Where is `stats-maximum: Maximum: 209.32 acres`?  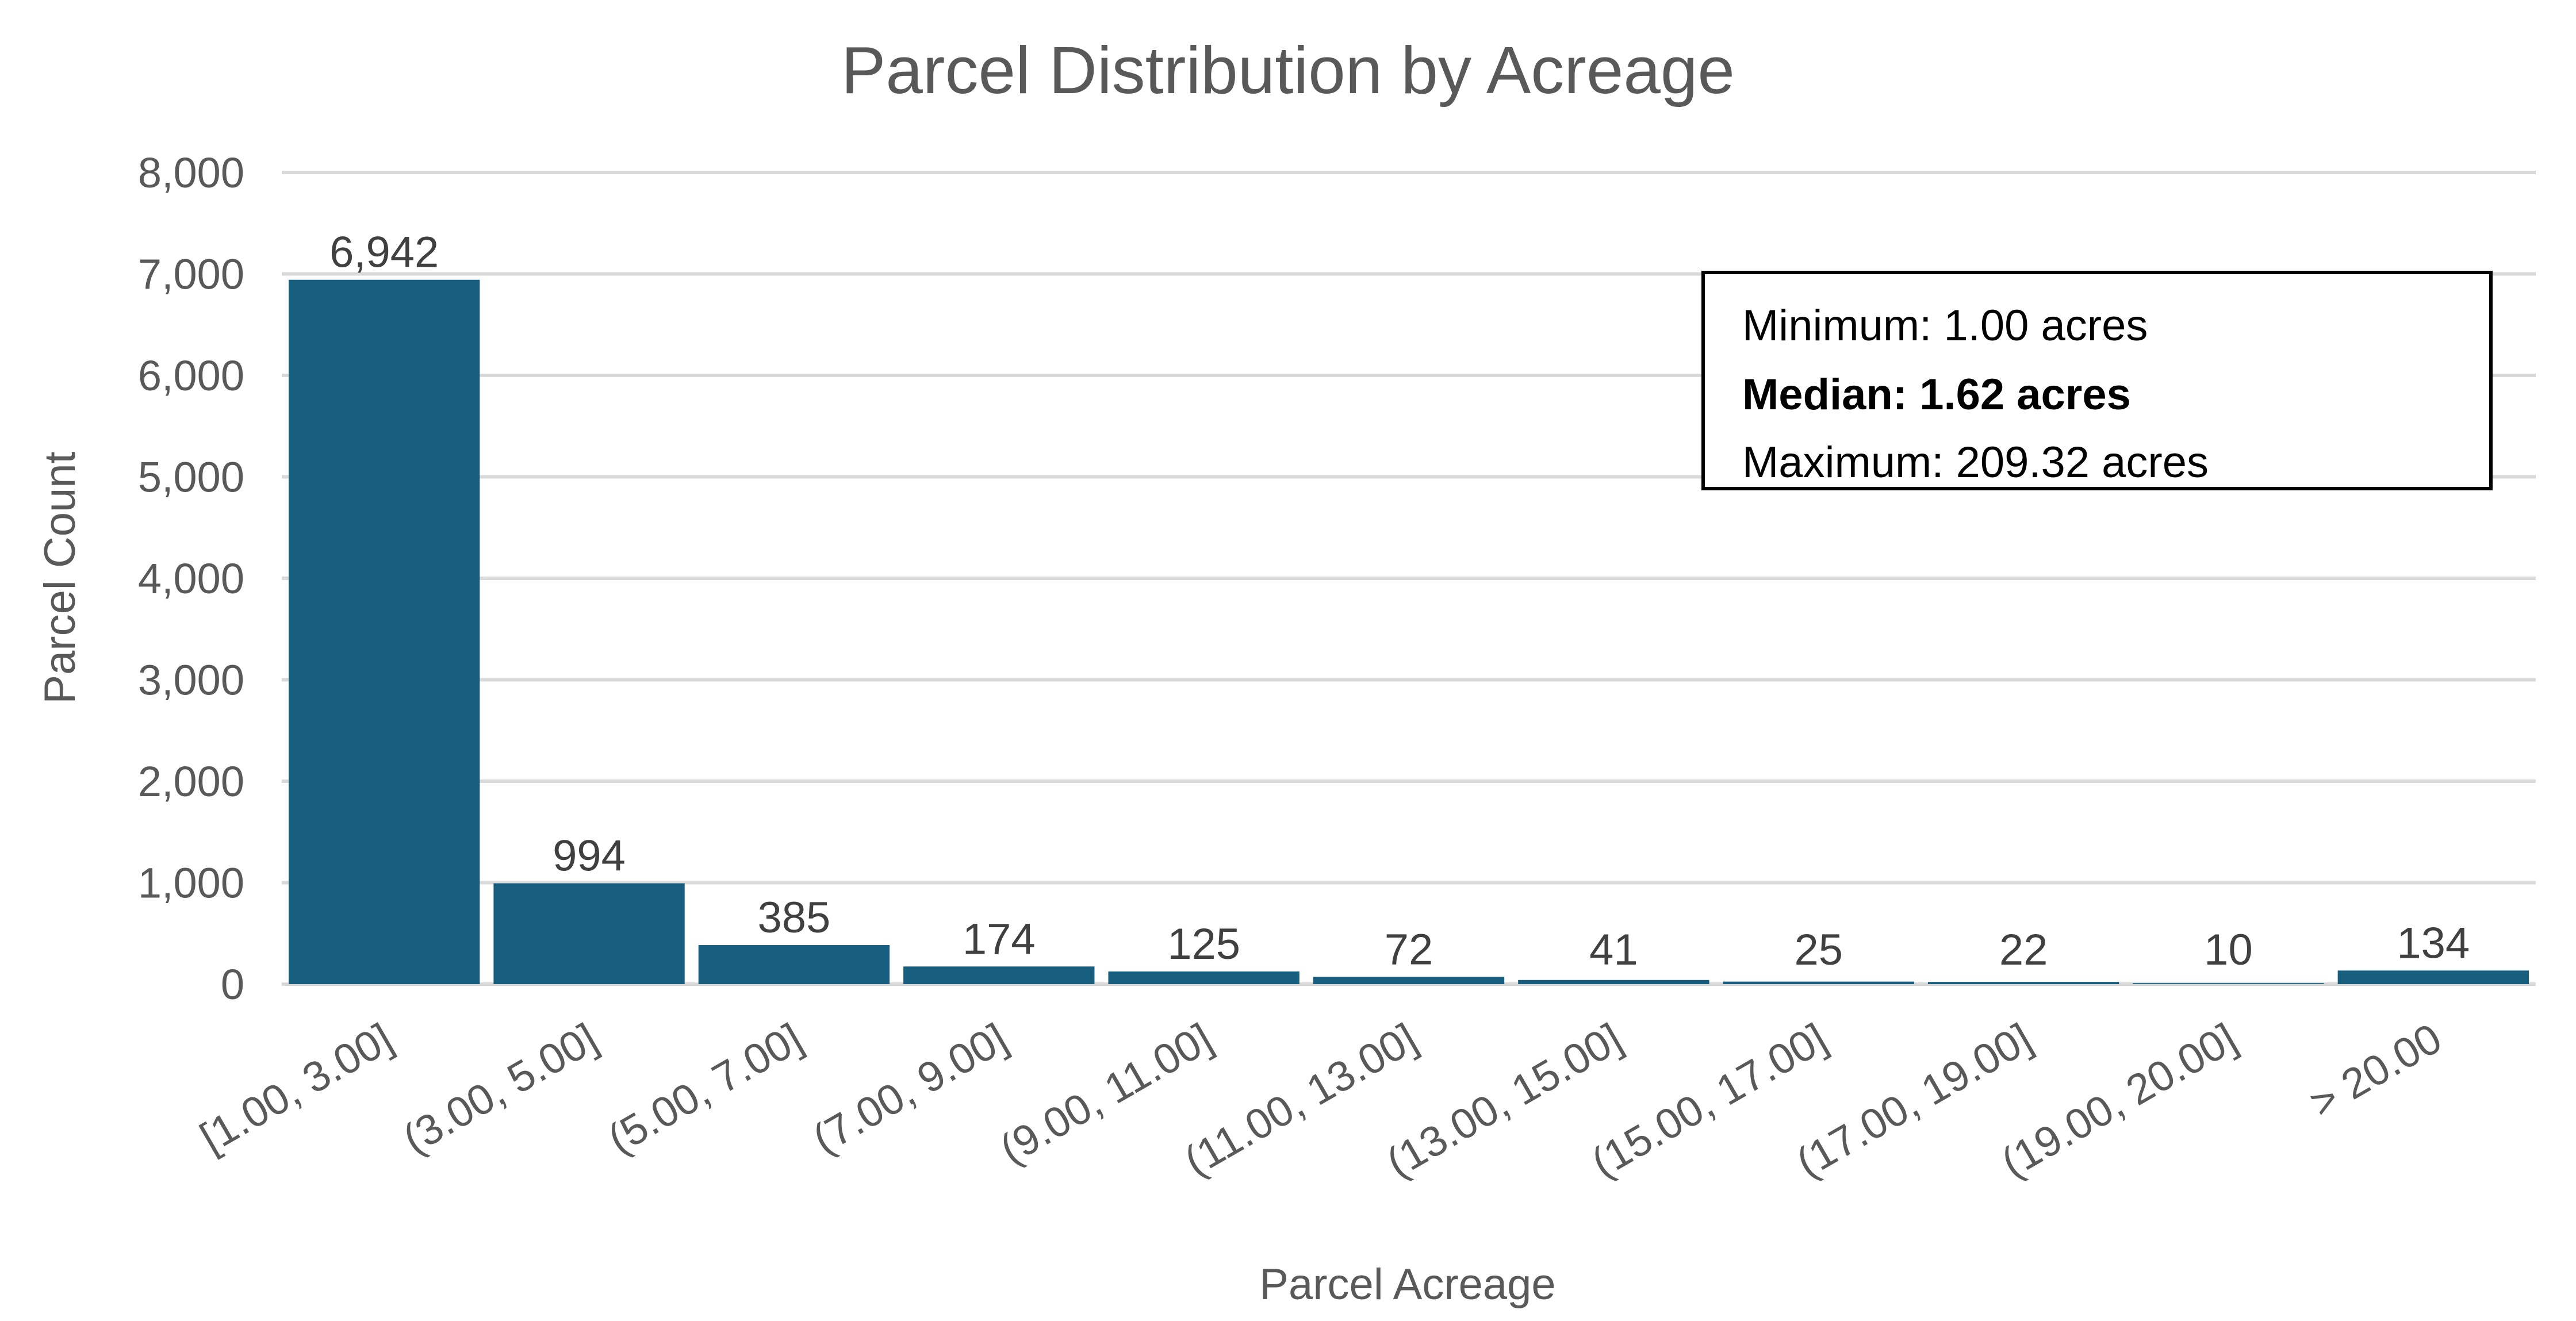 stats-maximum: Maximum: 209.32 acres is located at coordinates (1975, 462).